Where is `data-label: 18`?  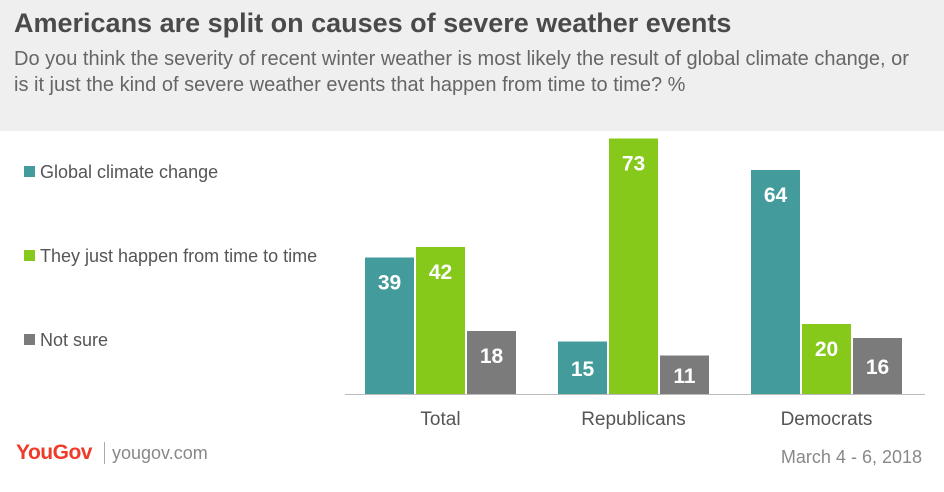 data-label: 18 is located at coordinates (492, 356).